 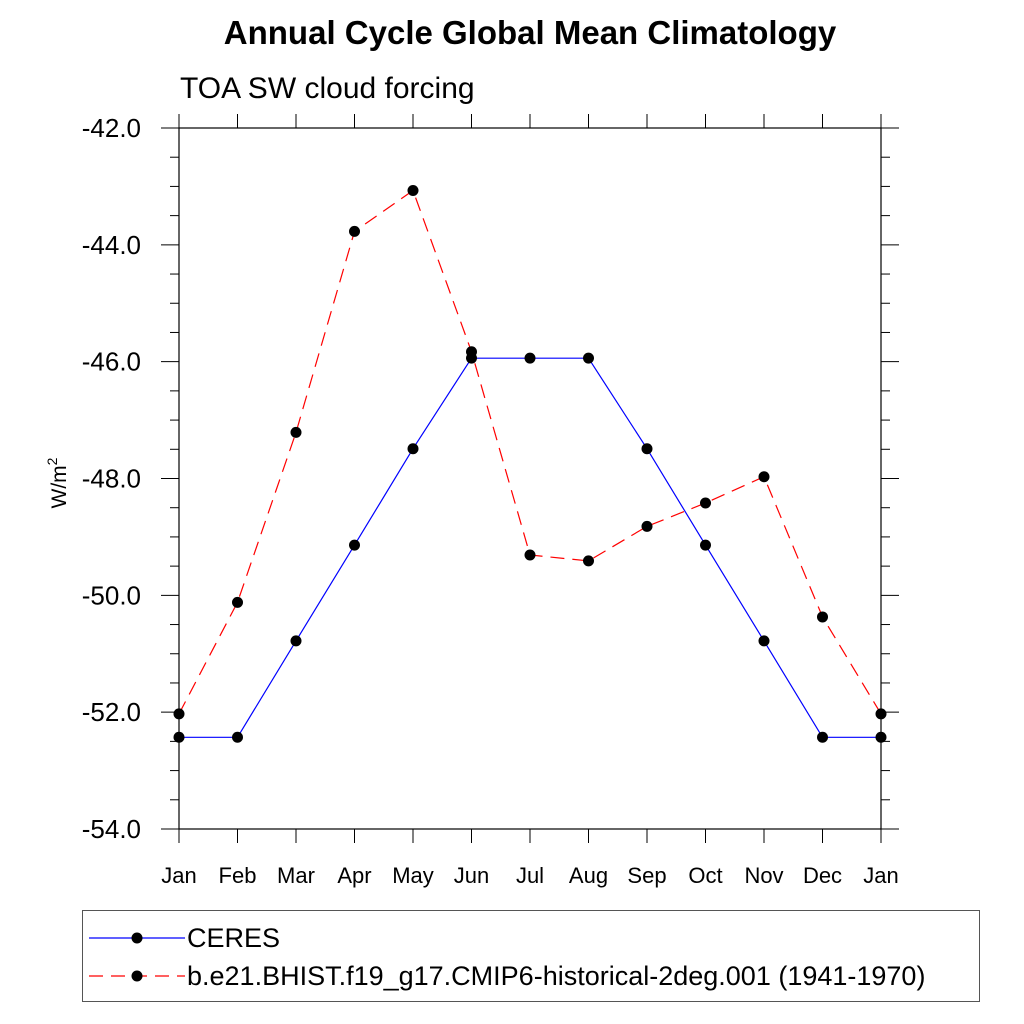 What do you see at coordinates (111, 479) in the screenshot?
I see `y-tick-label: -48.0` at bounding box center [111, 479].